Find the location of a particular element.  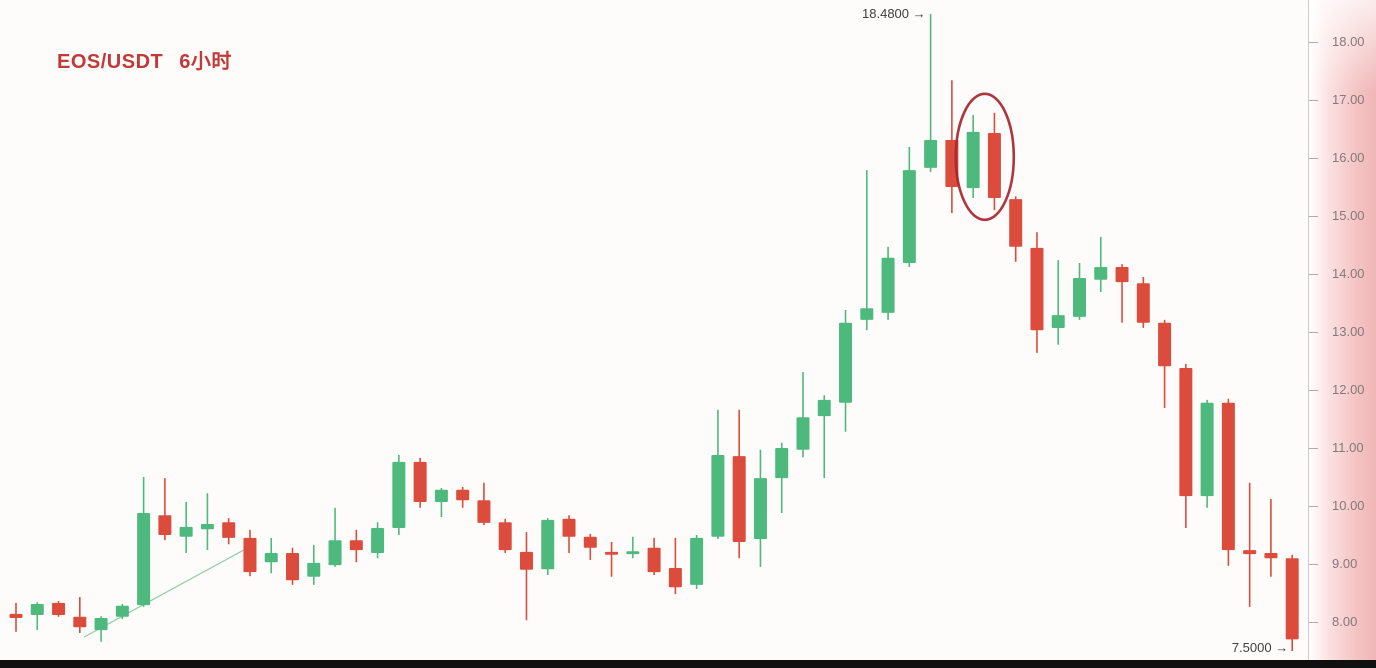

trendline is located at coordinates (166, 592).